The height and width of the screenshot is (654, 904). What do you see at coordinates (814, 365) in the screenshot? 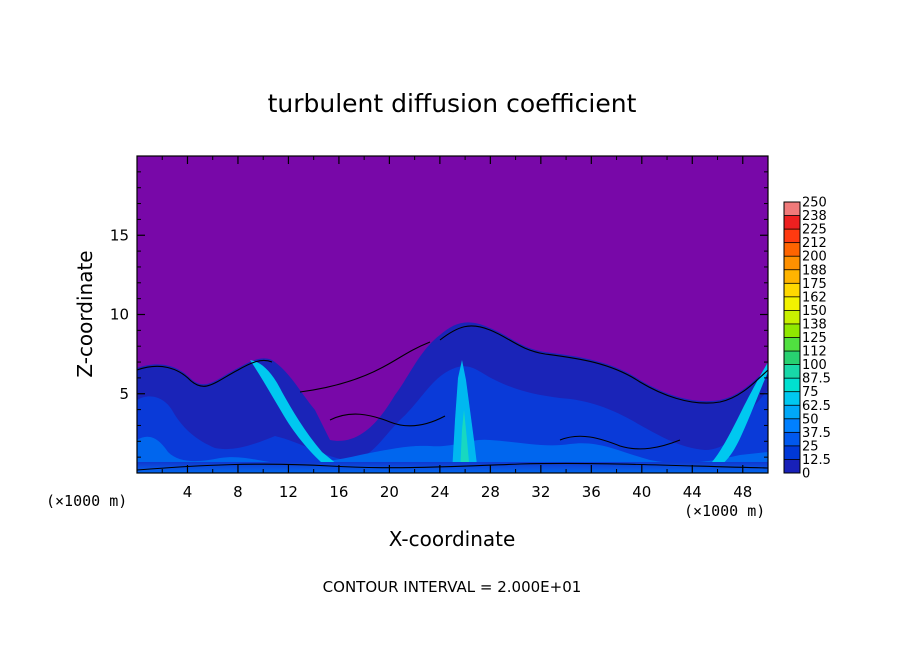
I see `colorbar-label: 100` at bounding box center [814, 365].